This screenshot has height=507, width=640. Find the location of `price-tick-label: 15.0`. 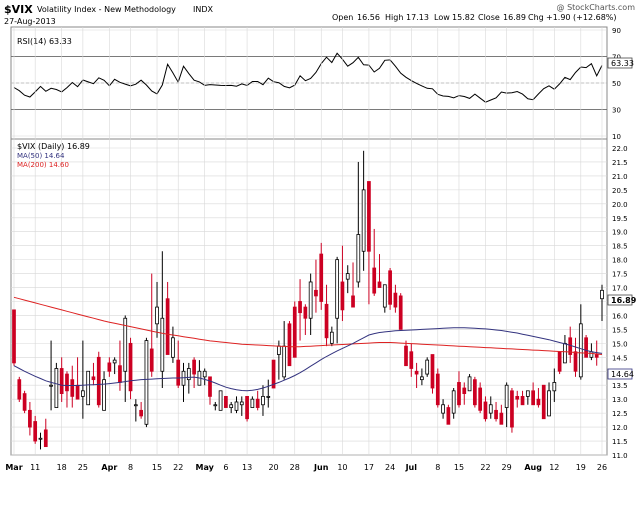

price-tick-label: 15.0 is located at coordinates (620, 344).